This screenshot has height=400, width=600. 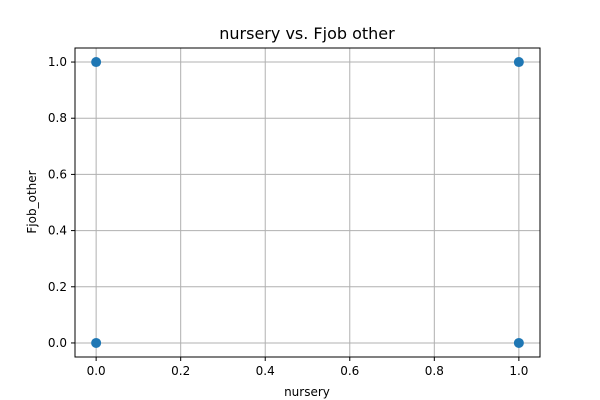 What do you see at coordinates (307, 392) in the screenshot?
I see `x-axis-label: nursery` at bounding box center [307, 392].